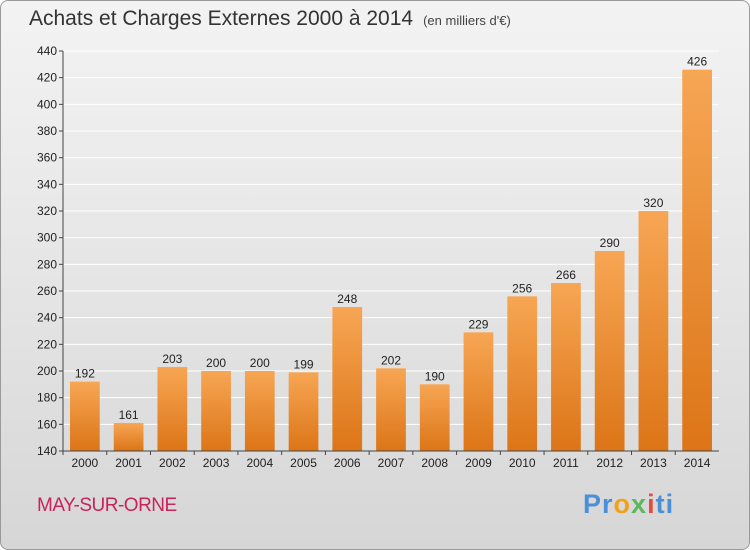 Image resolution: width=750 pixels, height=550 pixels. What do you see at coordinates (47, 398) in the screenshot?
I see `y-tick-label-180: 180` at bounding box center [47, 398].